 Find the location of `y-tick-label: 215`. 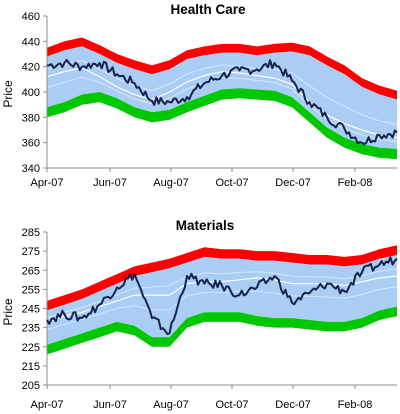

y-tick-label: 215 is located at coordinates (31, 367).